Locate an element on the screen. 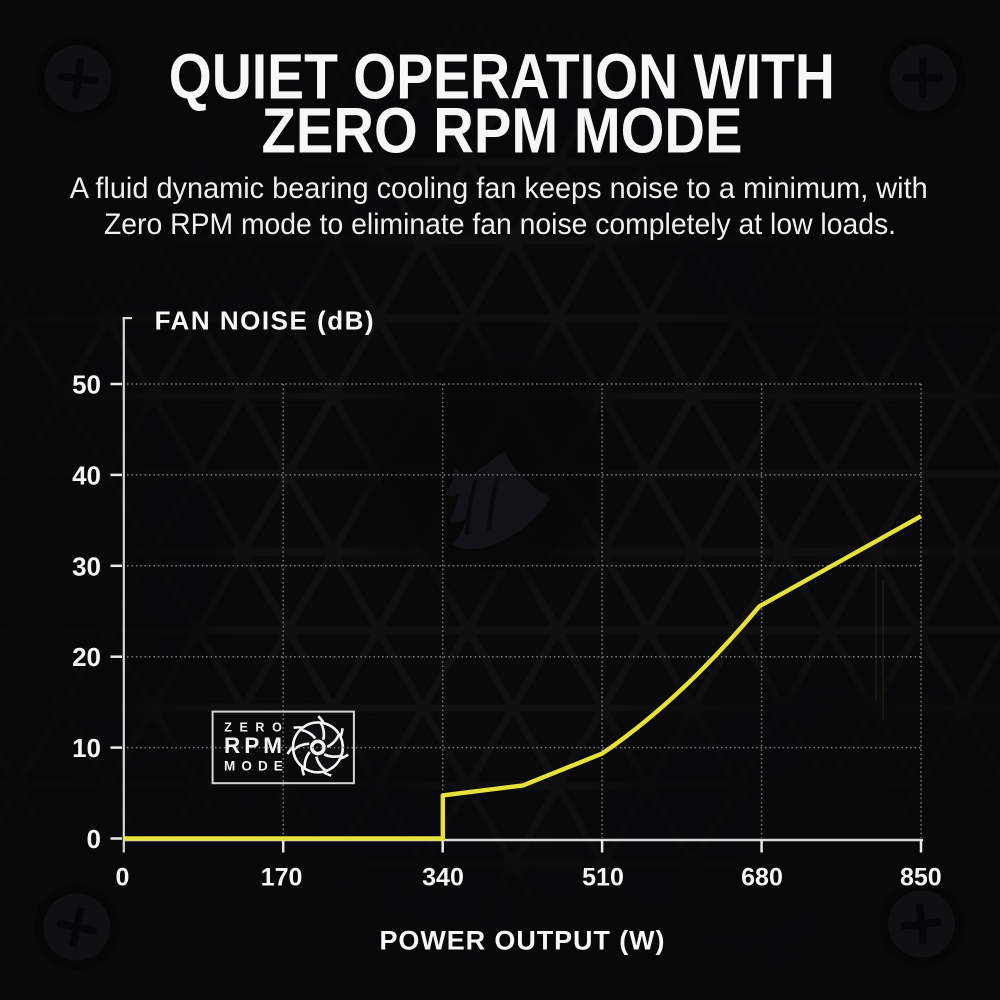 This screenshot has width=1000, height=1000. svg-text: 510 is located at coordinates (603, 878).